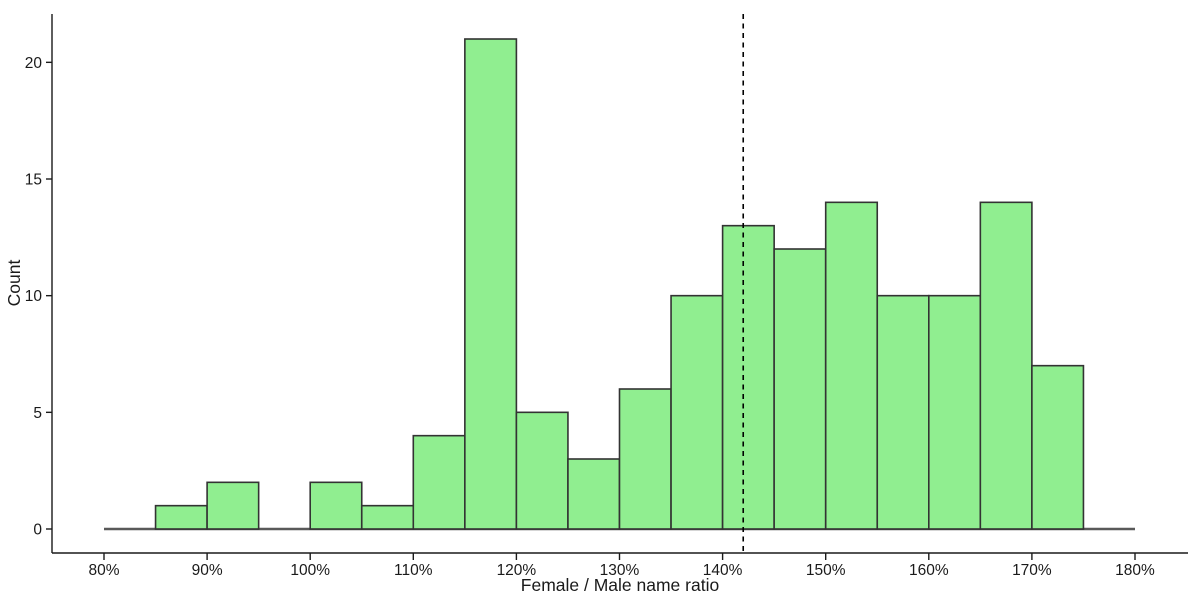 The image size is (1200, 600). Describe the element at coordinates (826, 570) in the screenshot. I see `x-tick-label: 150%` at that location.